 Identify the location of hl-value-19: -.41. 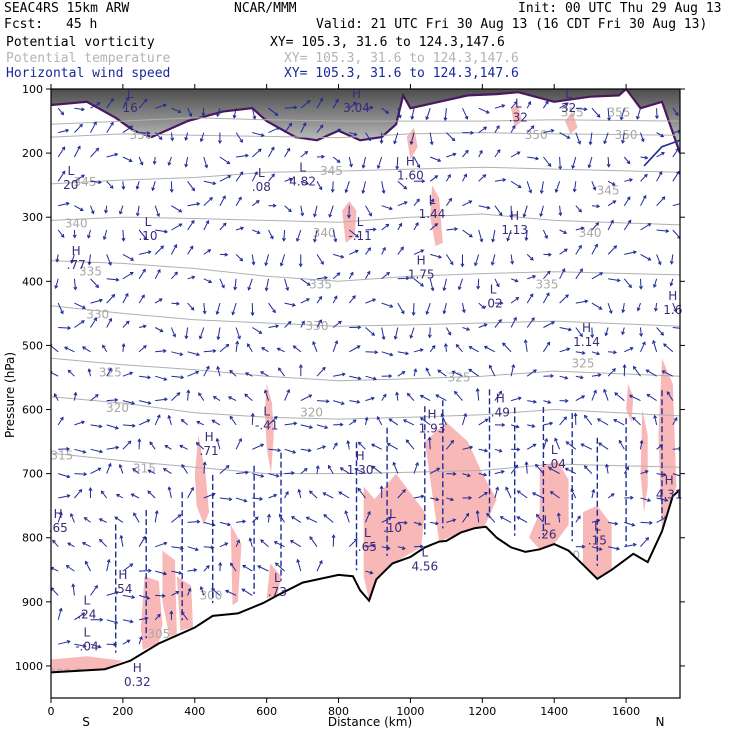
(266, 425).